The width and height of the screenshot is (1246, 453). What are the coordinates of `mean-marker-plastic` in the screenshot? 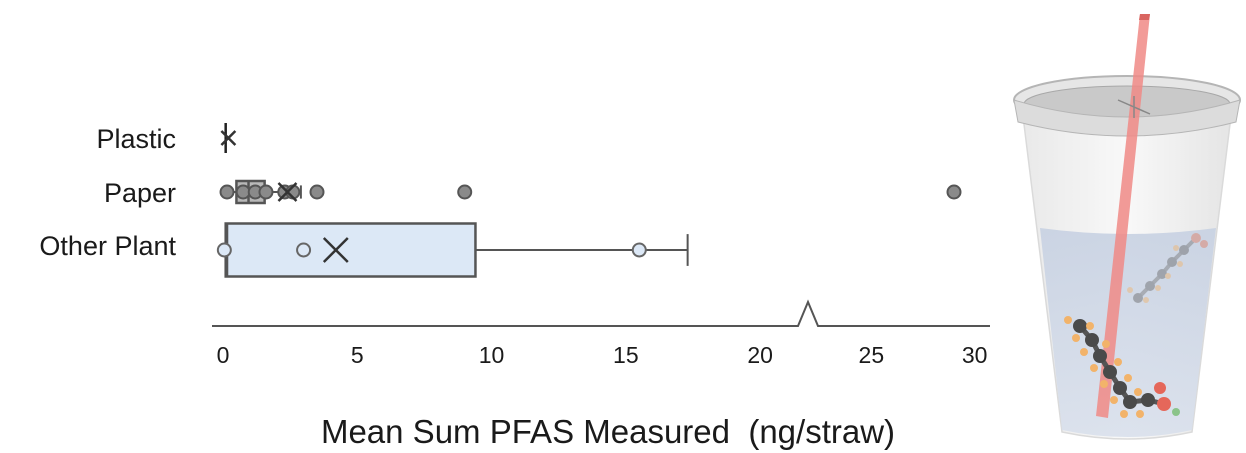 It's located at (228, 138).